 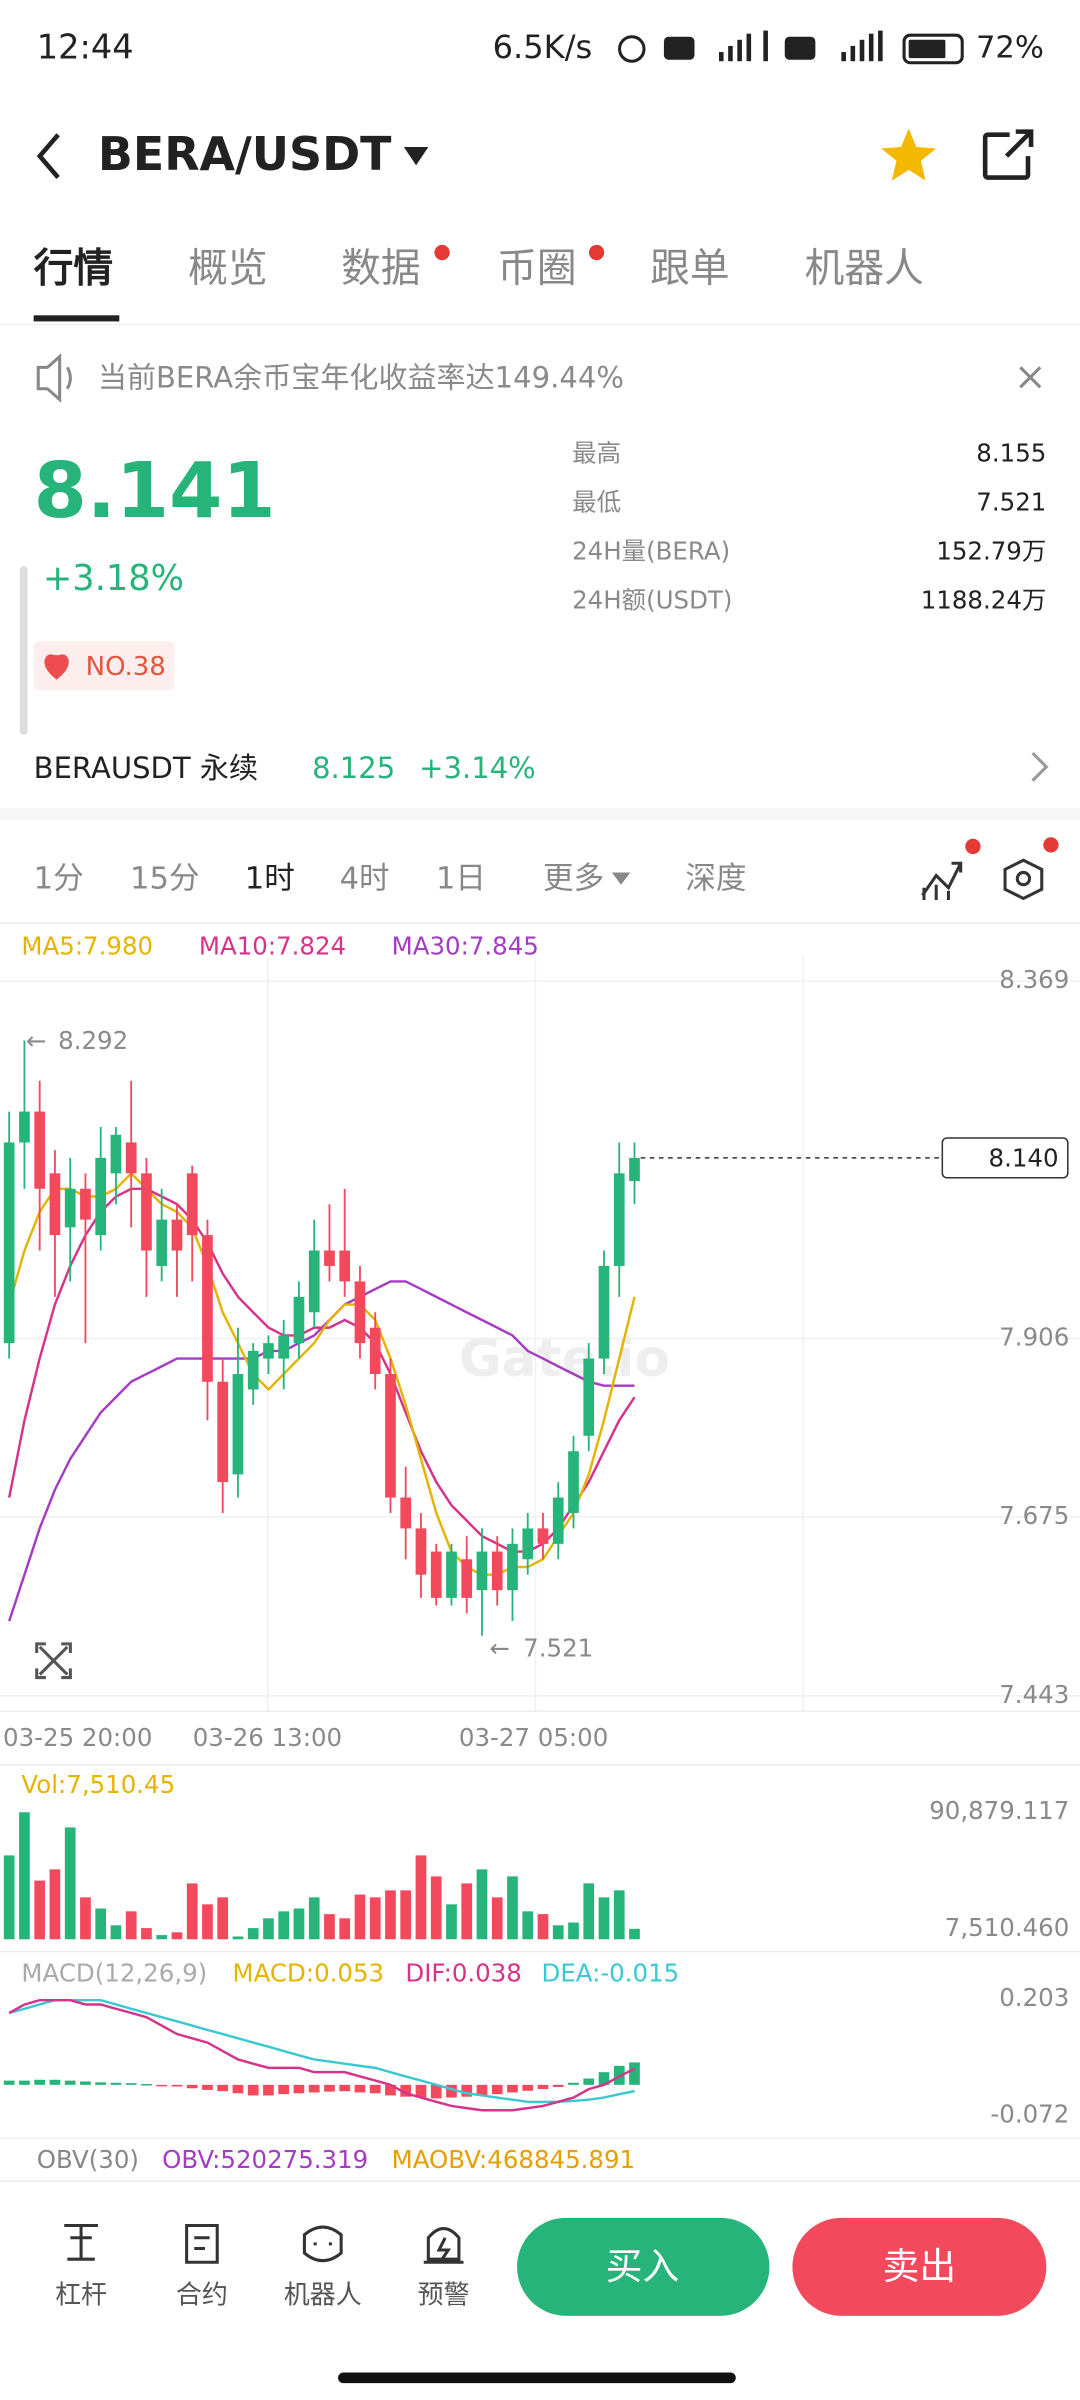 What do you see at coordinates (270, 879) in the screenshot?
I see `interval: 1时` at bounding box center [270, 879].